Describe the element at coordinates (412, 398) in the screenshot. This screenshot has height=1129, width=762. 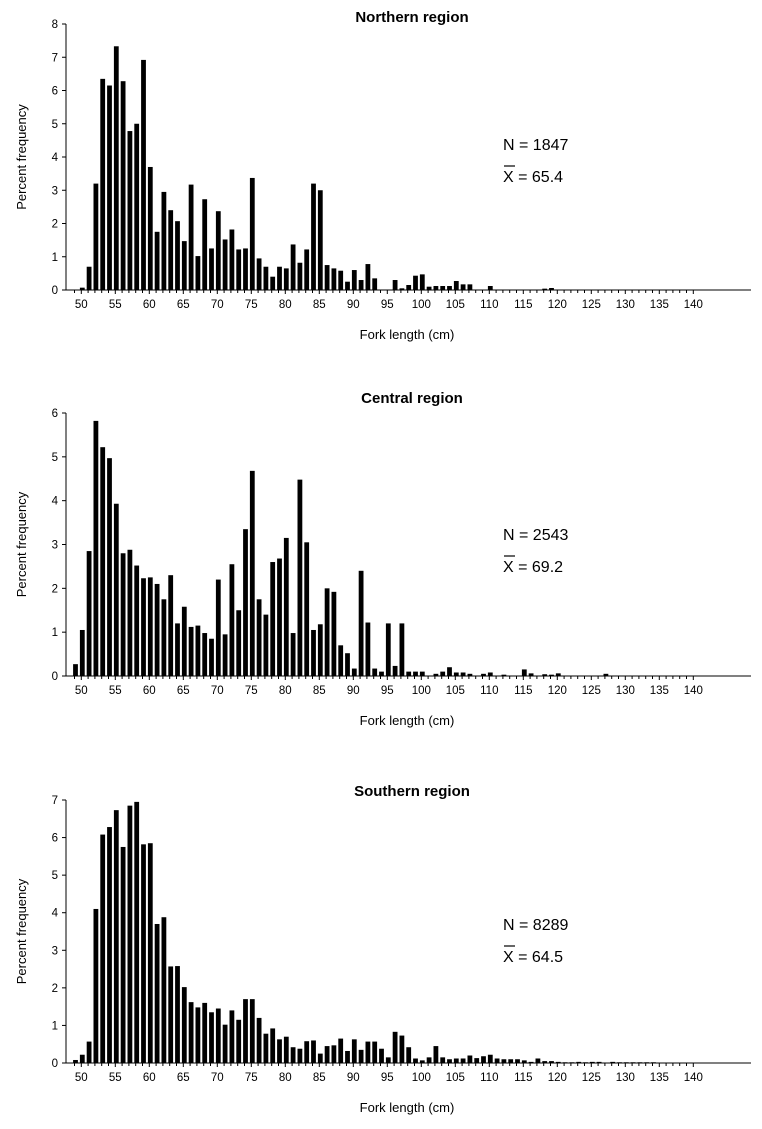
I see `chart-title: Central region` at that location.